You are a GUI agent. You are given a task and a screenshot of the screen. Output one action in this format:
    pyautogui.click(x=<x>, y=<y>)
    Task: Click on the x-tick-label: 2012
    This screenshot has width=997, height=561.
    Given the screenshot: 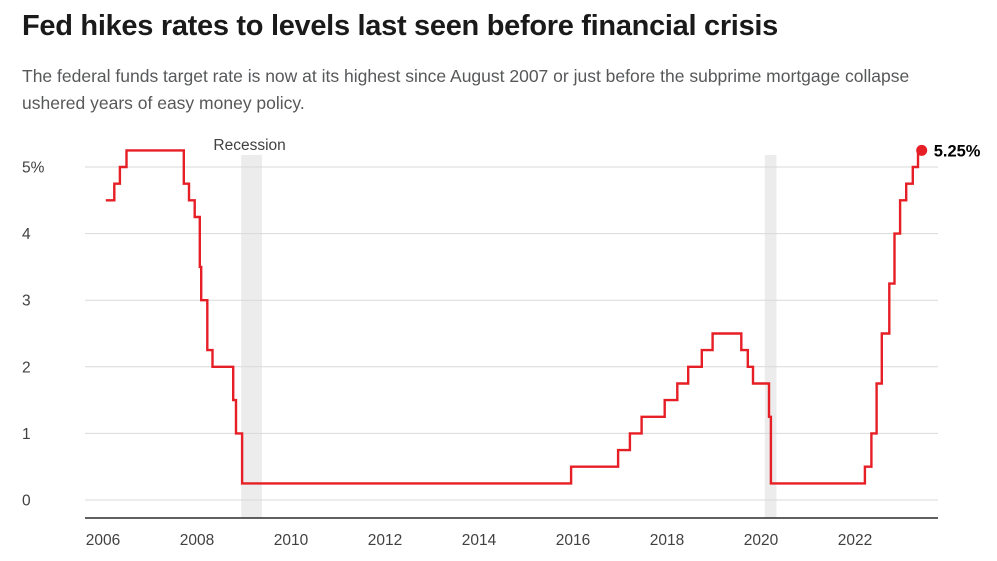 What is the action you would take?
    pyautogui.click(x=385, y=540)
    